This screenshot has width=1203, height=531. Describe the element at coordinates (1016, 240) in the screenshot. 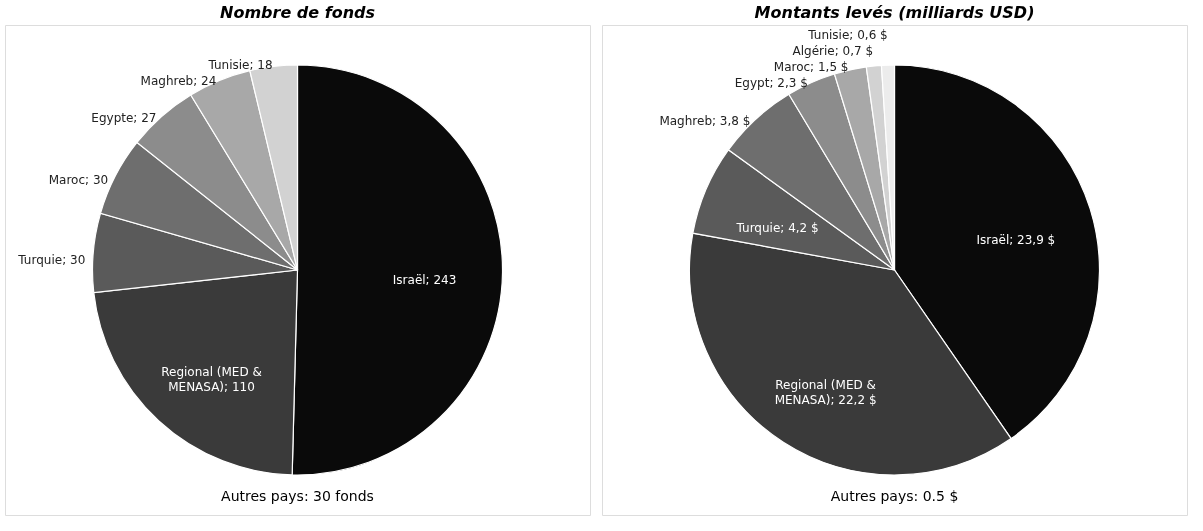

I see `slice-label: Israël; 23,9 $` at that location.